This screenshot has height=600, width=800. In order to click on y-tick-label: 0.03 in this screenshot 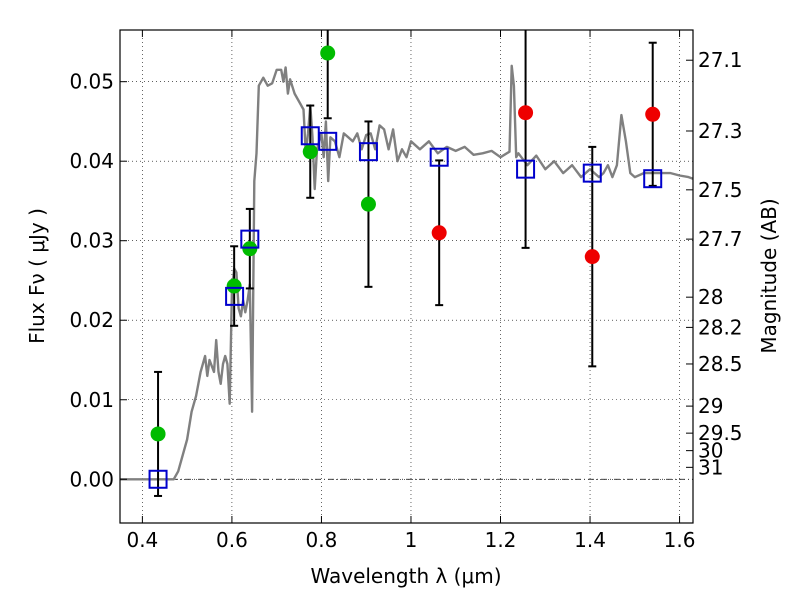, I will do `click(91, 241)`.